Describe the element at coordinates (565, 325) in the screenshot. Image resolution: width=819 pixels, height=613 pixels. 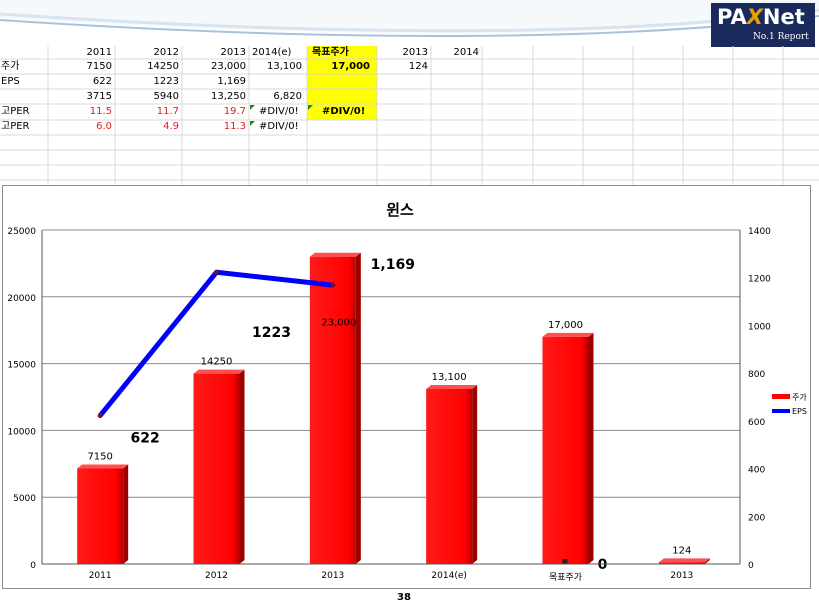
I see `bar-data-label: 17,000` at that location.